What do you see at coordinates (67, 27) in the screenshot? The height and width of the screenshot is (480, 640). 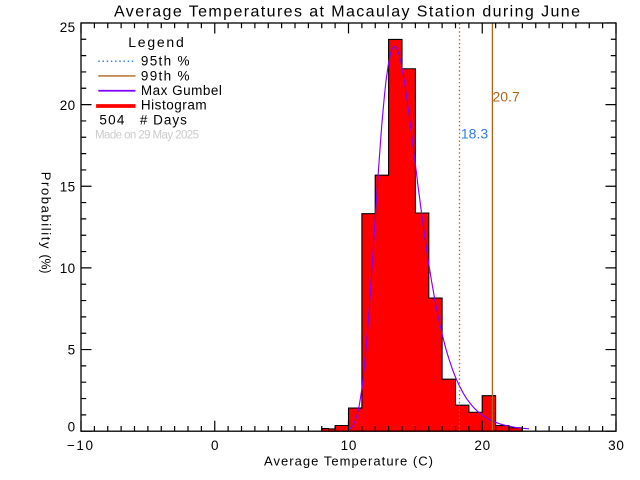 I see `svg-text: 25` at bounding box center [67, 27].